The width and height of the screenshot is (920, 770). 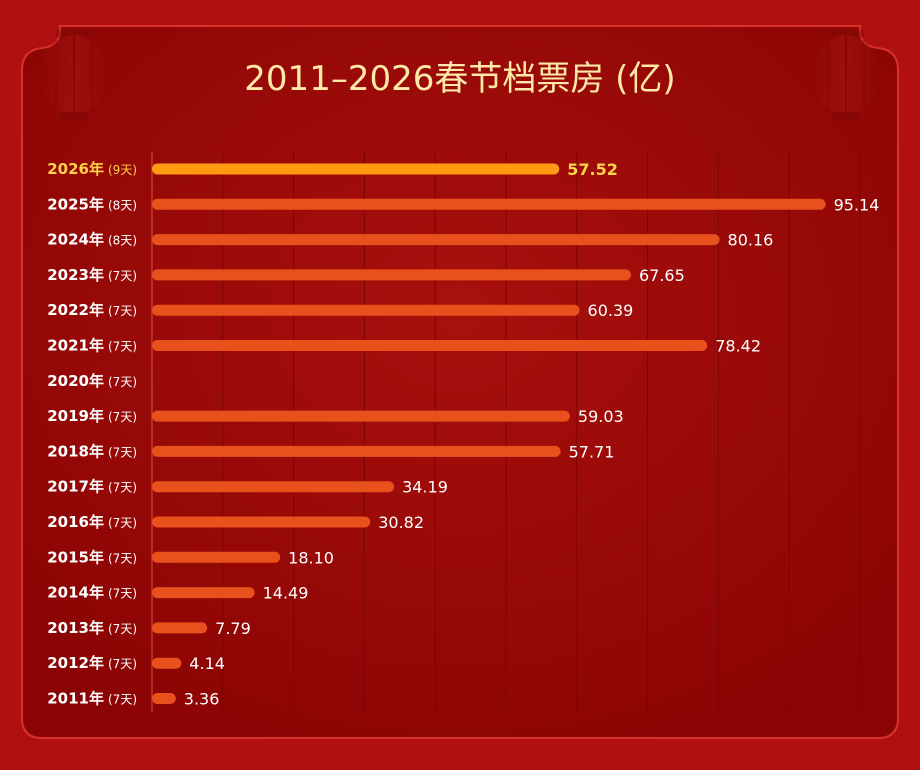 I want to click on category-label: 2023年, so click(x=75, y=275).